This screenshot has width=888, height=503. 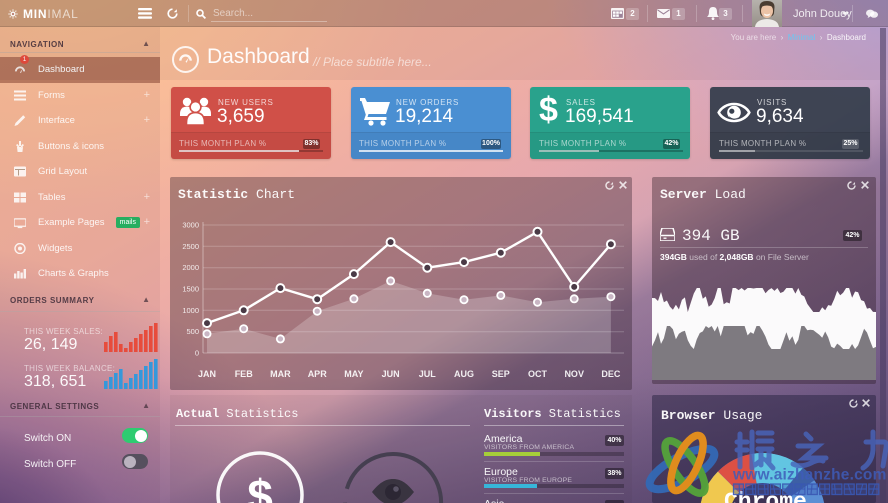 I want to click on svg-text: NOV, so click(x=574, y=374).